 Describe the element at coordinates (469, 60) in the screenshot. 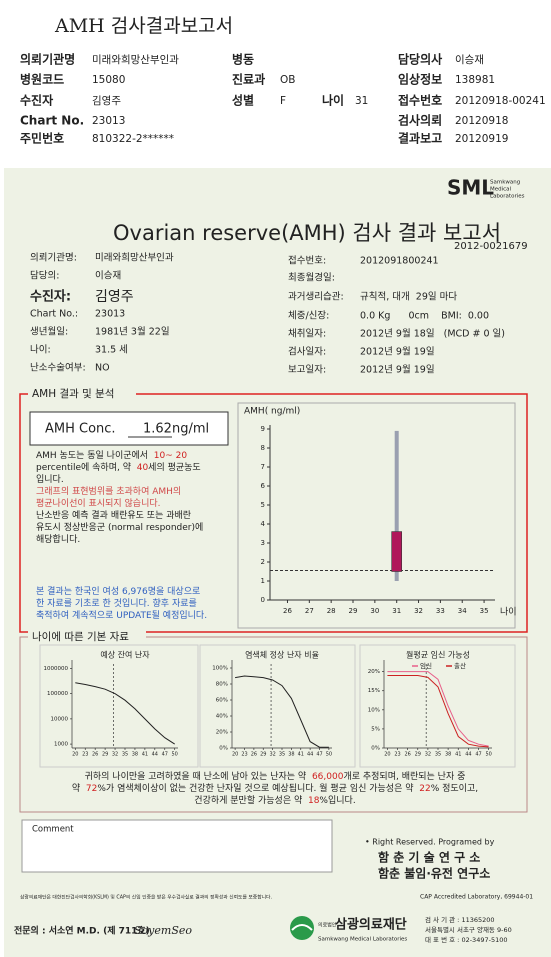

I see `field-value: 이승재` at that location.